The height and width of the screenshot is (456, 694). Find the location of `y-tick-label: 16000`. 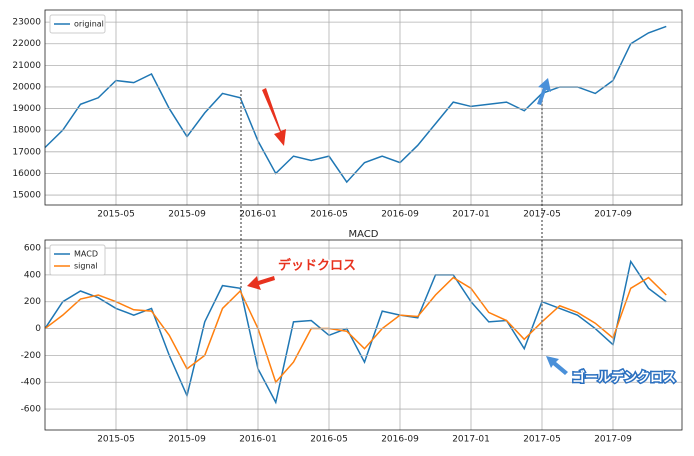

y-tick-label: 16000 is located at coordinates (26, 174).